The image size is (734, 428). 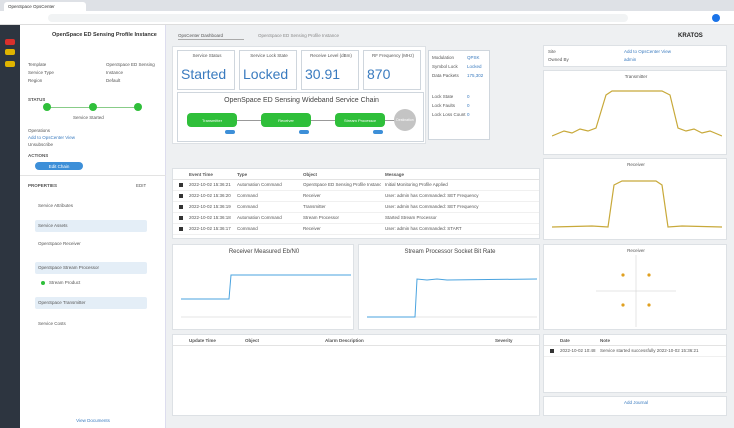 What do you see at coordinates (93, 420) in the screenshot?
I see `documents-link: View Documents` at bounding box center [93, 420].